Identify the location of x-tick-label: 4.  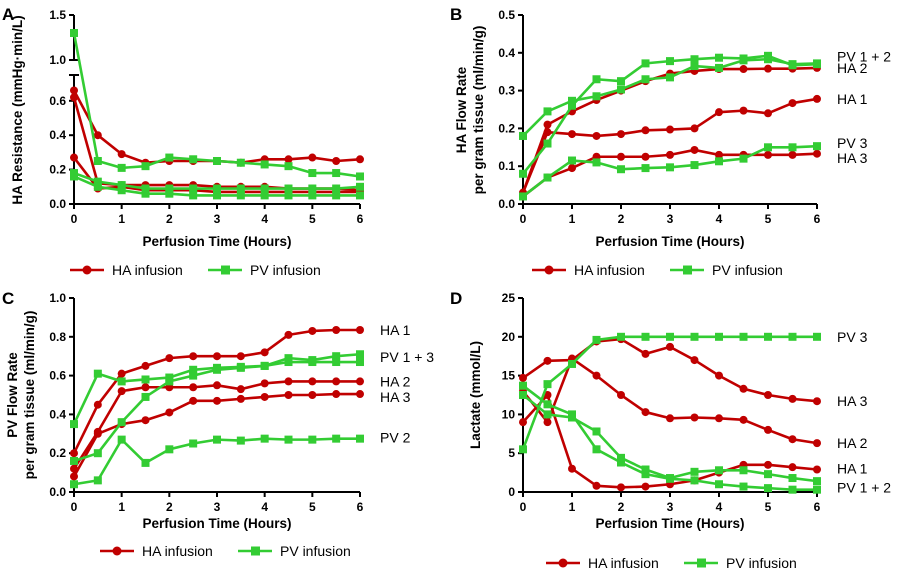
(264, 219).